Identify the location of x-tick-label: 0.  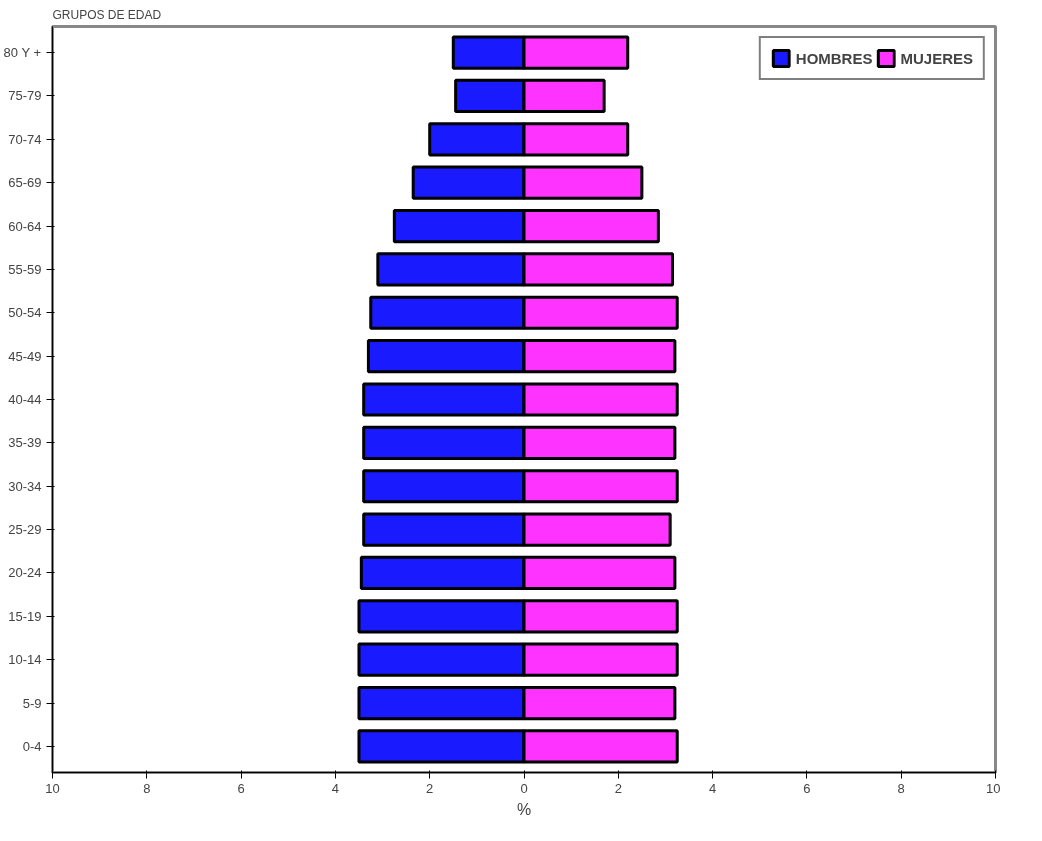
(524, 788).